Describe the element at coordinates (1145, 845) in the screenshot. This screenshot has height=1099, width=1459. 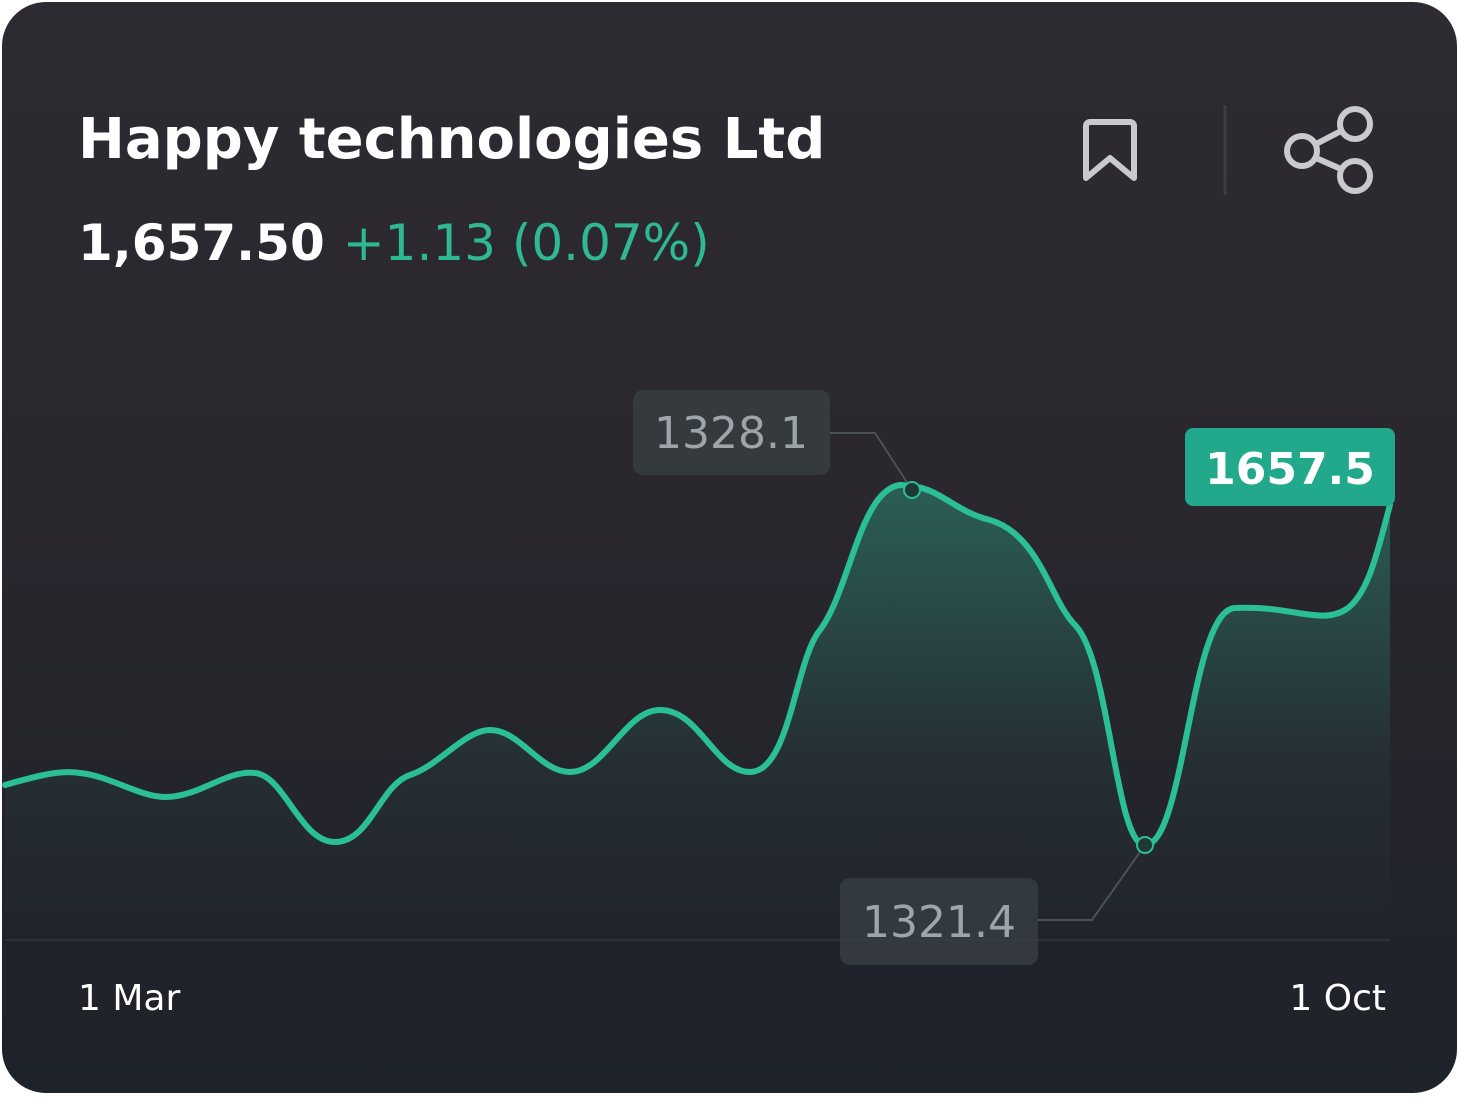
I see `low-point` at that location.